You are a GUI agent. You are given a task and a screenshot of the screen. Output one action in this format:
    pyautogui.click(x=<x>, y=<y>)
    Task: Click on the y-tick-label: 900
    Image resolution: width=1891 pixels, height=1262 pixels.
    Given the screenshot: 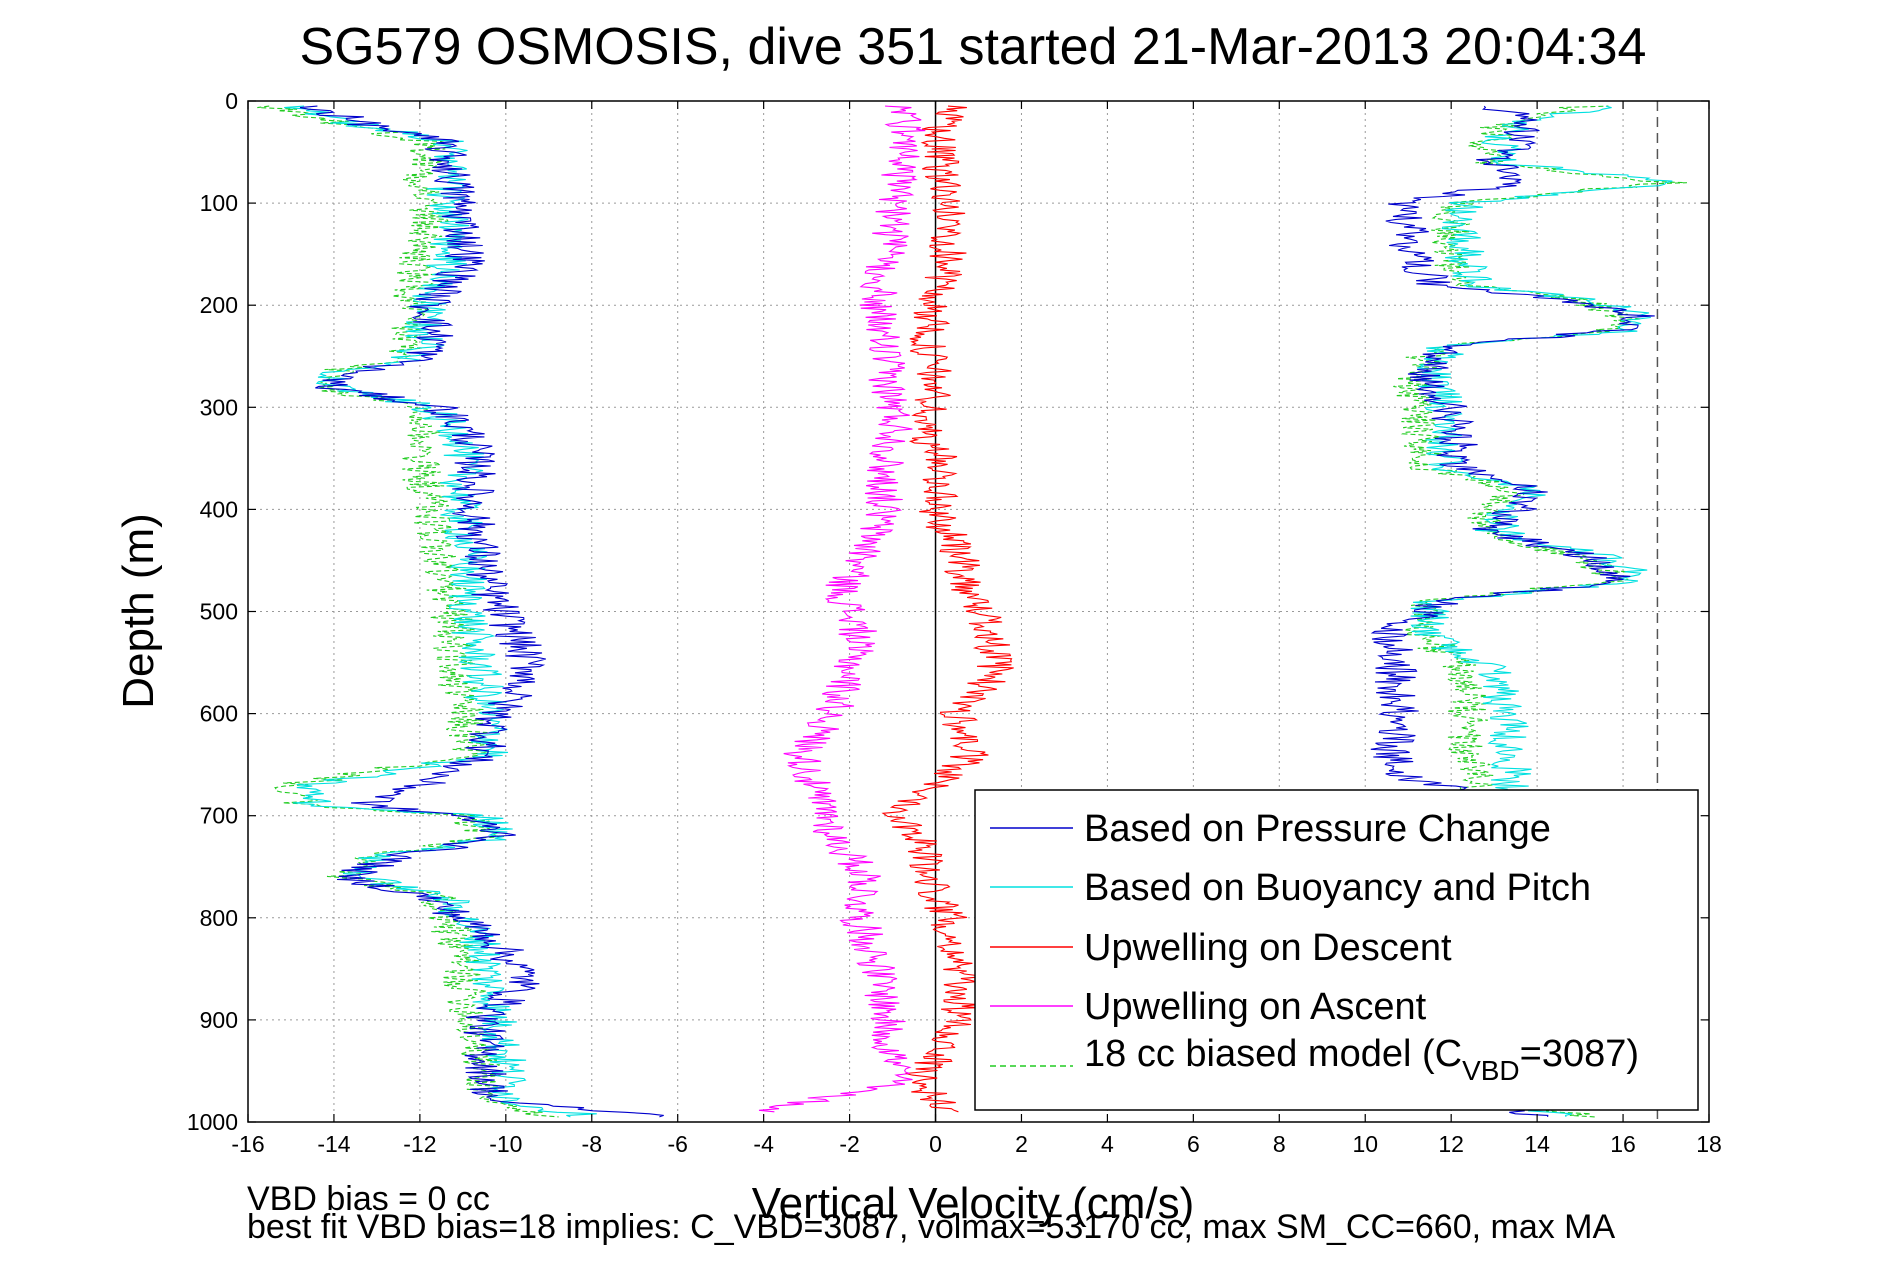 What is the action you would take?
    pyautogui.click(x=219, y=1020)
    